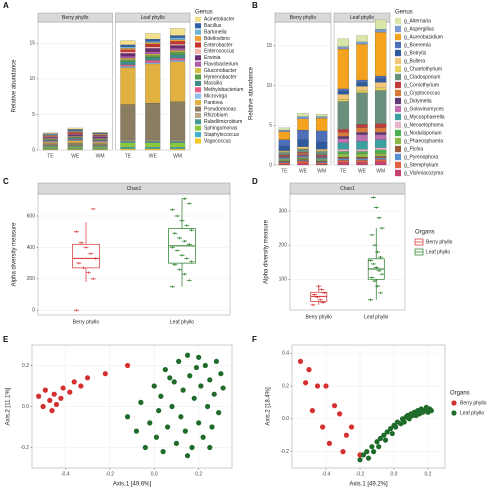 The width and height of the screenshot is (500, 498). What do you see at coordinates (216, 116) in the screenshot?
I see `legend-label: Rhizobium` at bounding box center [216, 116].